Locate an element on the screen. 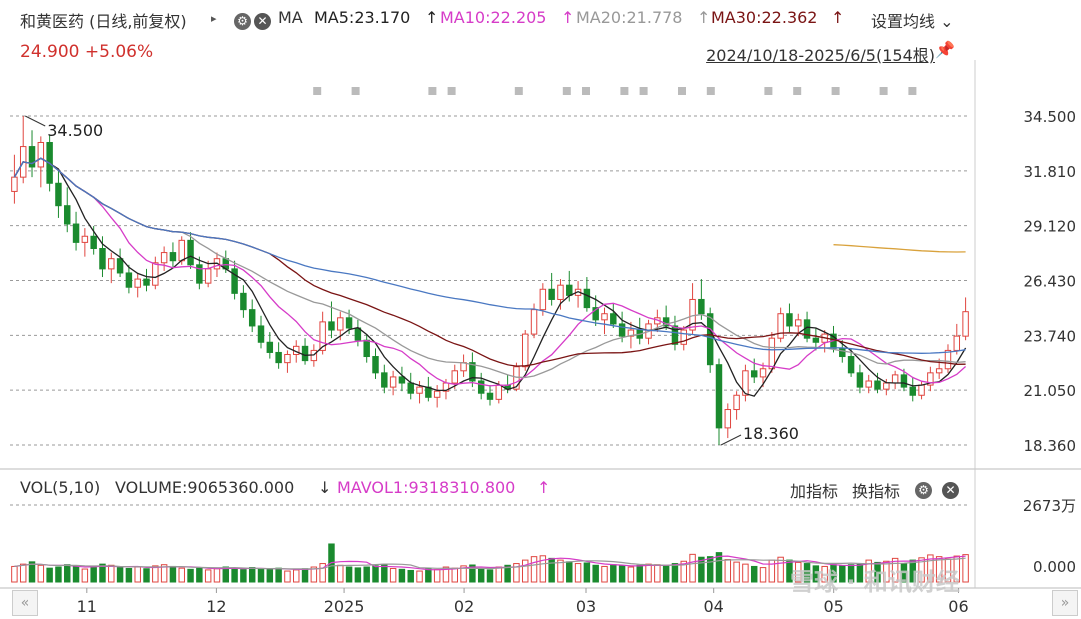 The height and width of the screenshot is (619, 1081). date-range: 2024/10/18-2025/6/5(154根) is located at coordinates (820, 55).